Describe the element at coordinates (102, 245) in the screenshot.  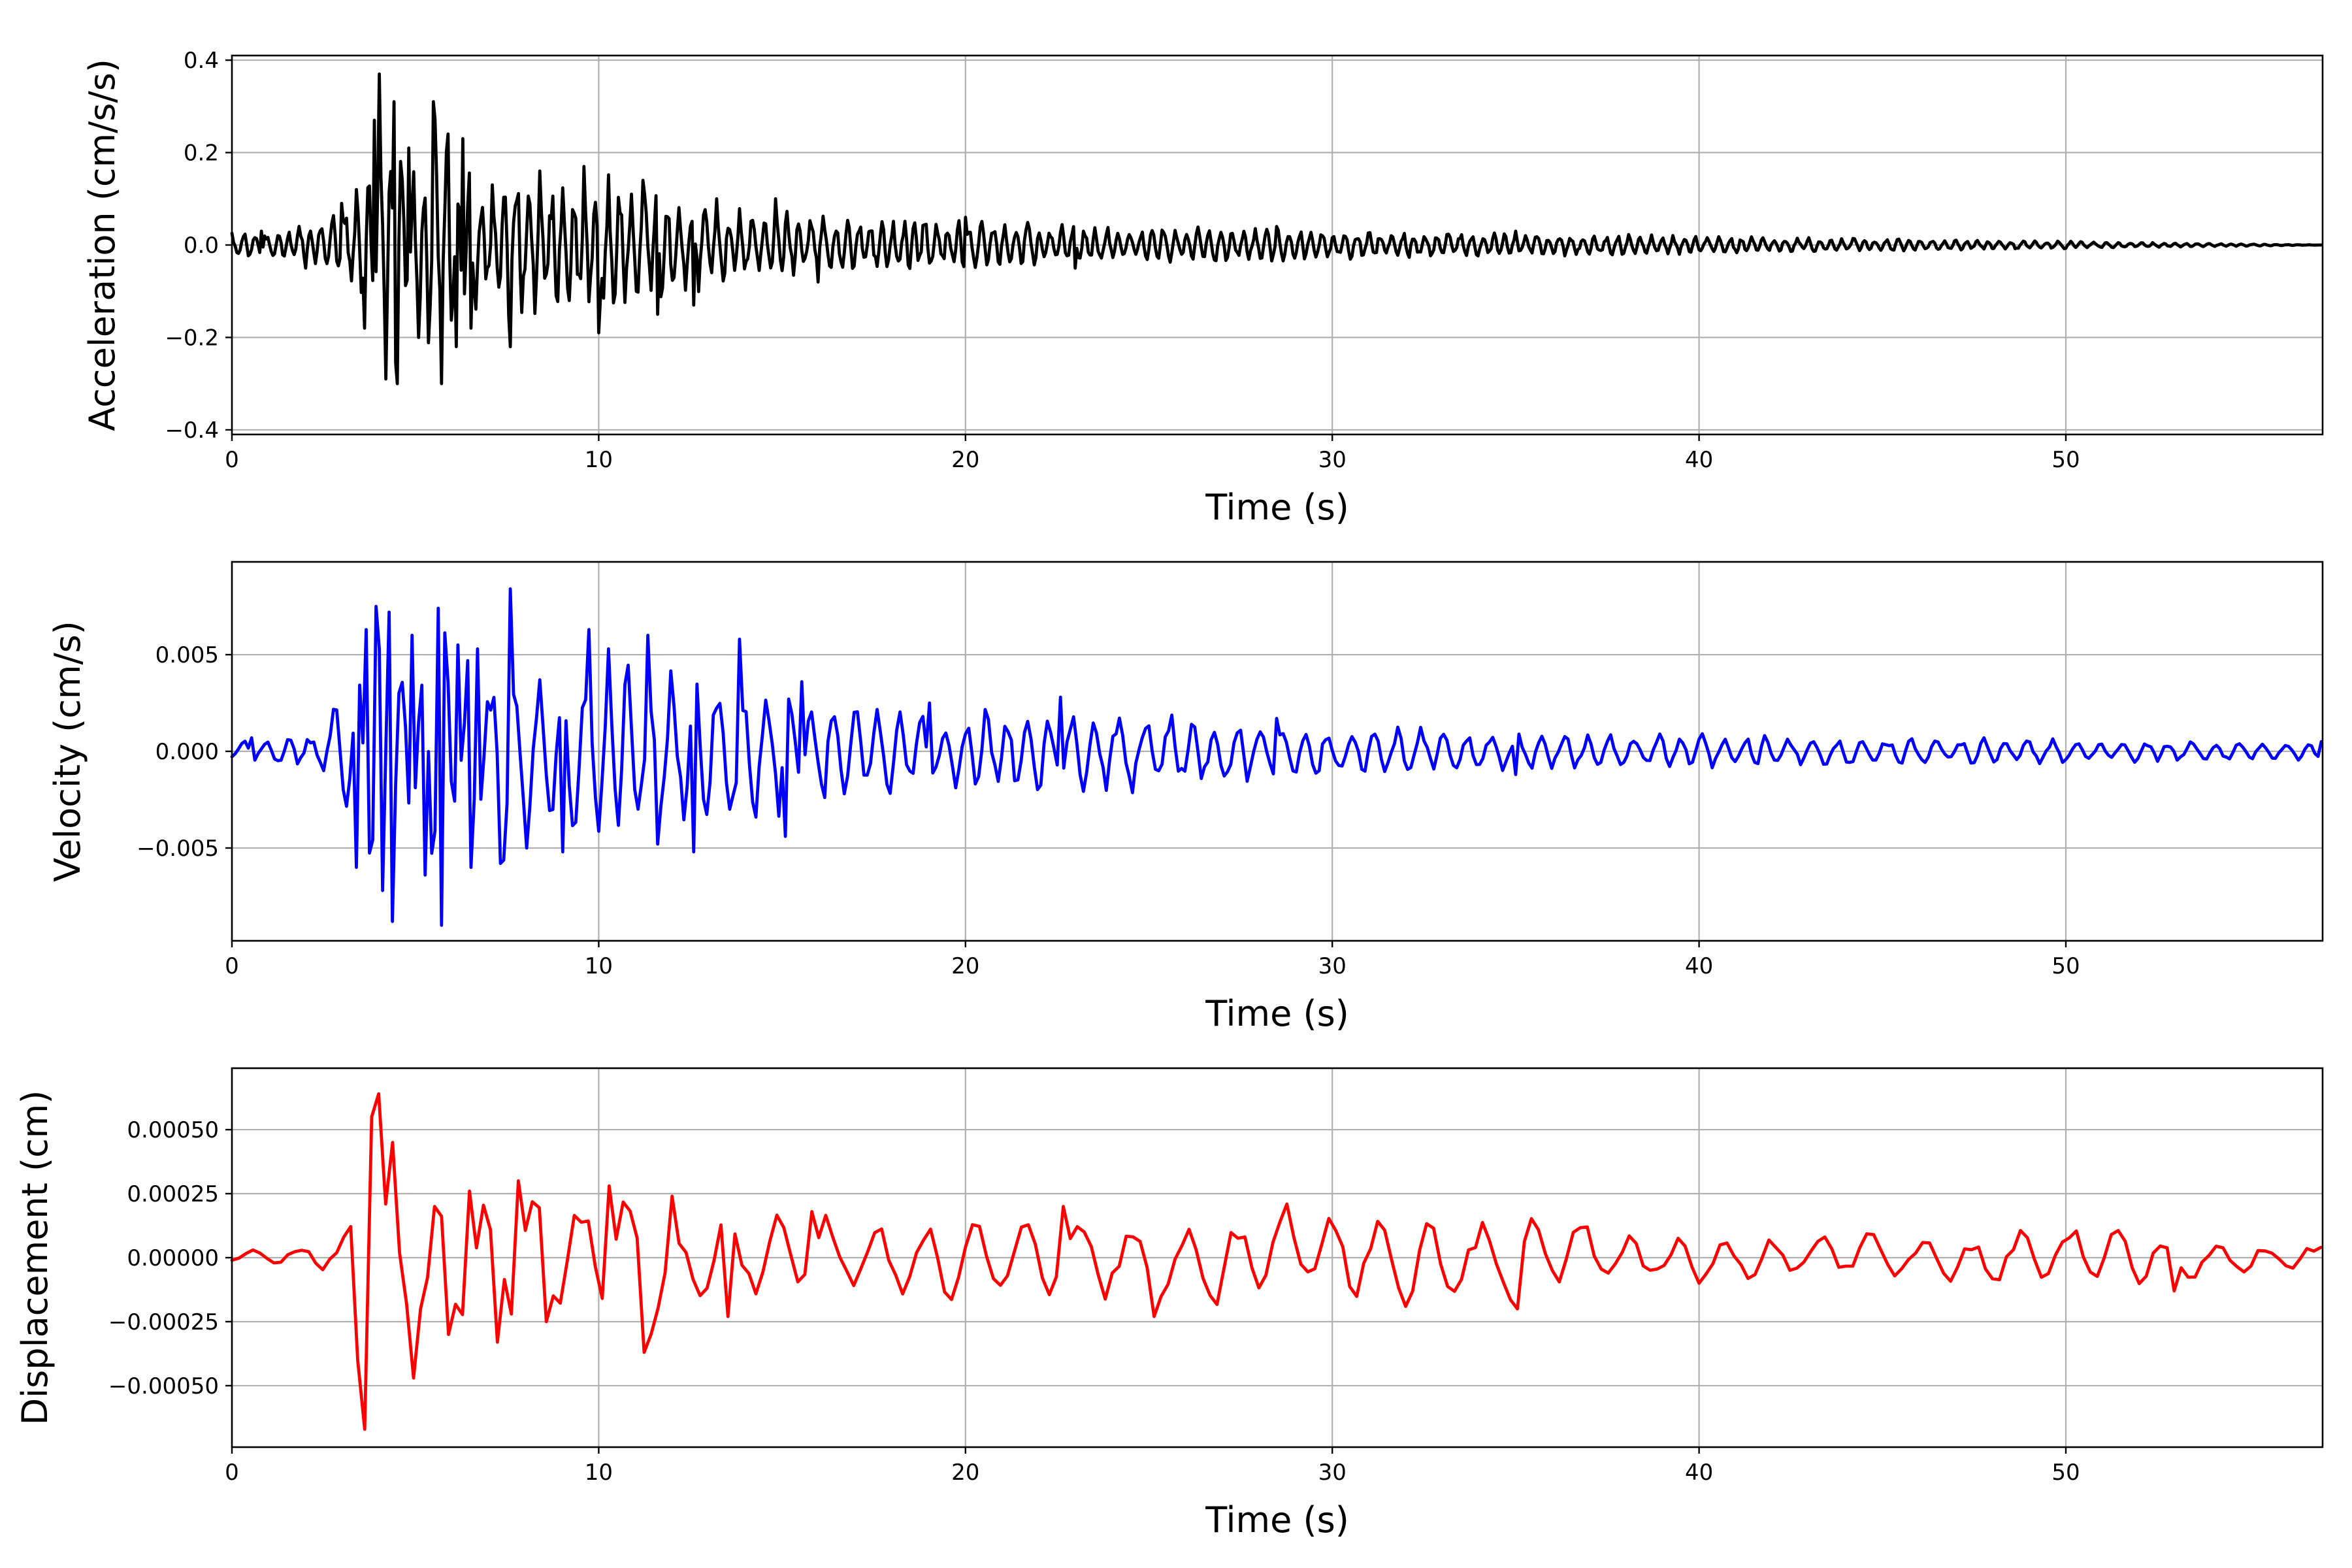
I see `y-axis-label: Acceleration (cm/s/s)` at that location.